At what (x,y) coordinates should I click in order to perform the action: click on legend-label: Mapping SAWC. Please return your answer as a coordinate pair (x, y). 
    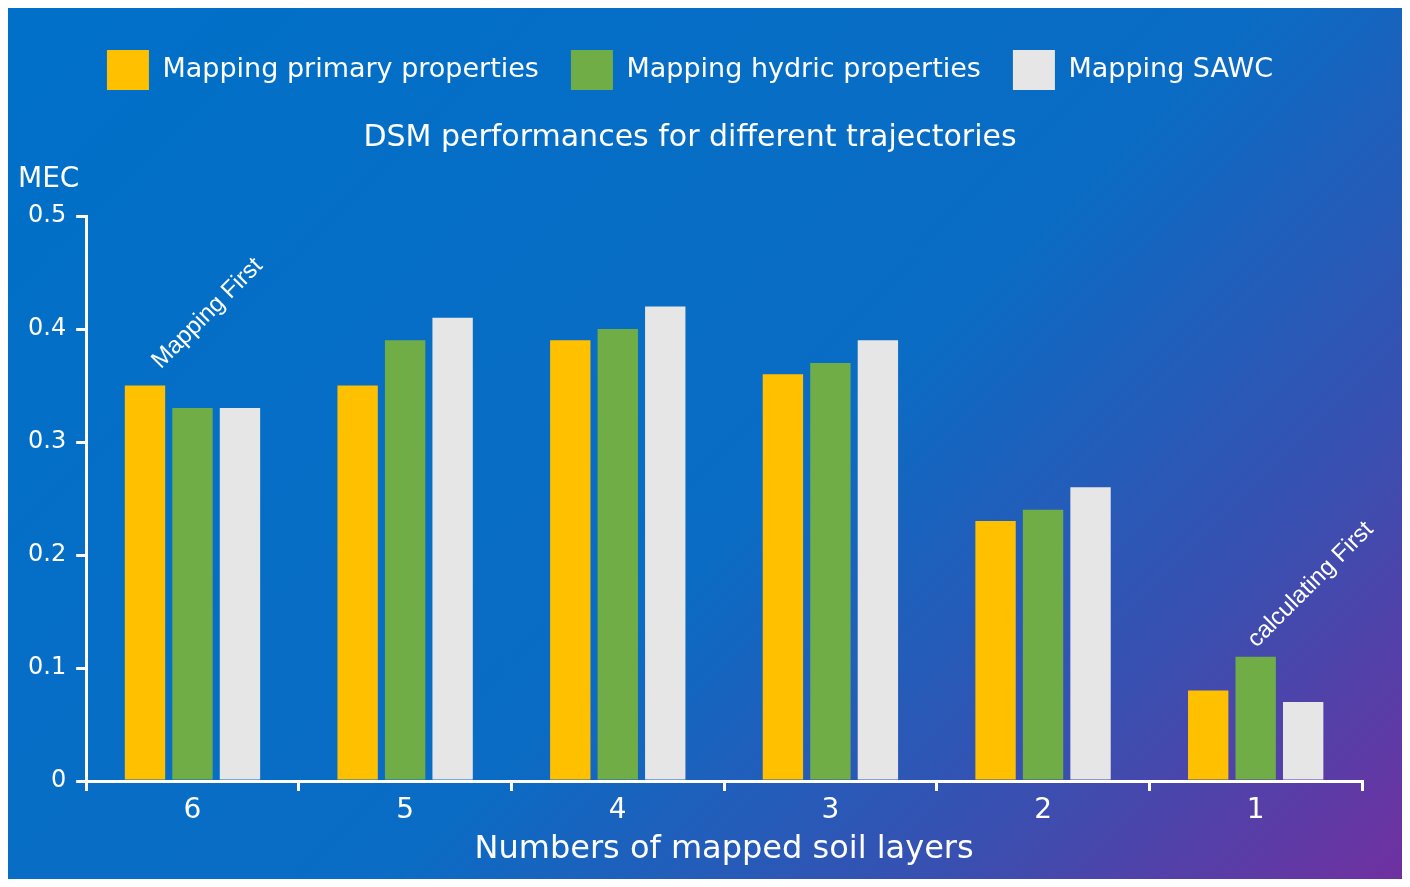
    Looking at the image, I should click on (1171, 68).